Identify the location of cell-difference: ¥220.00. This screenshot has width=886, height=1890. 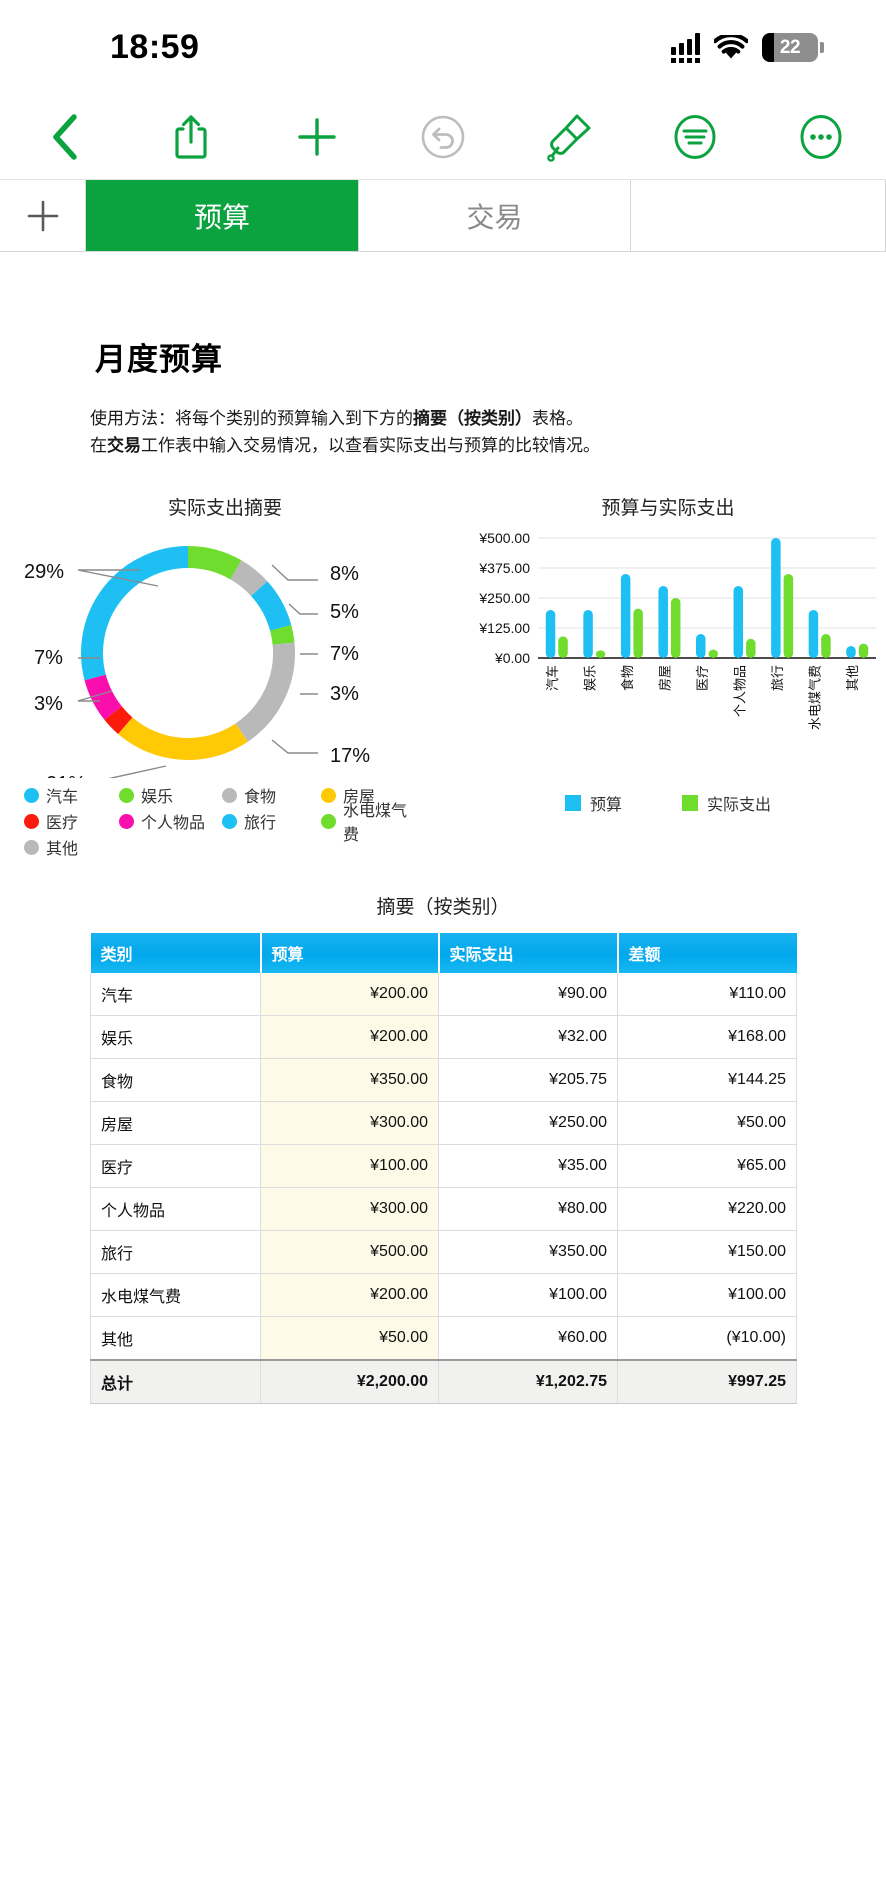
(707, 1209).